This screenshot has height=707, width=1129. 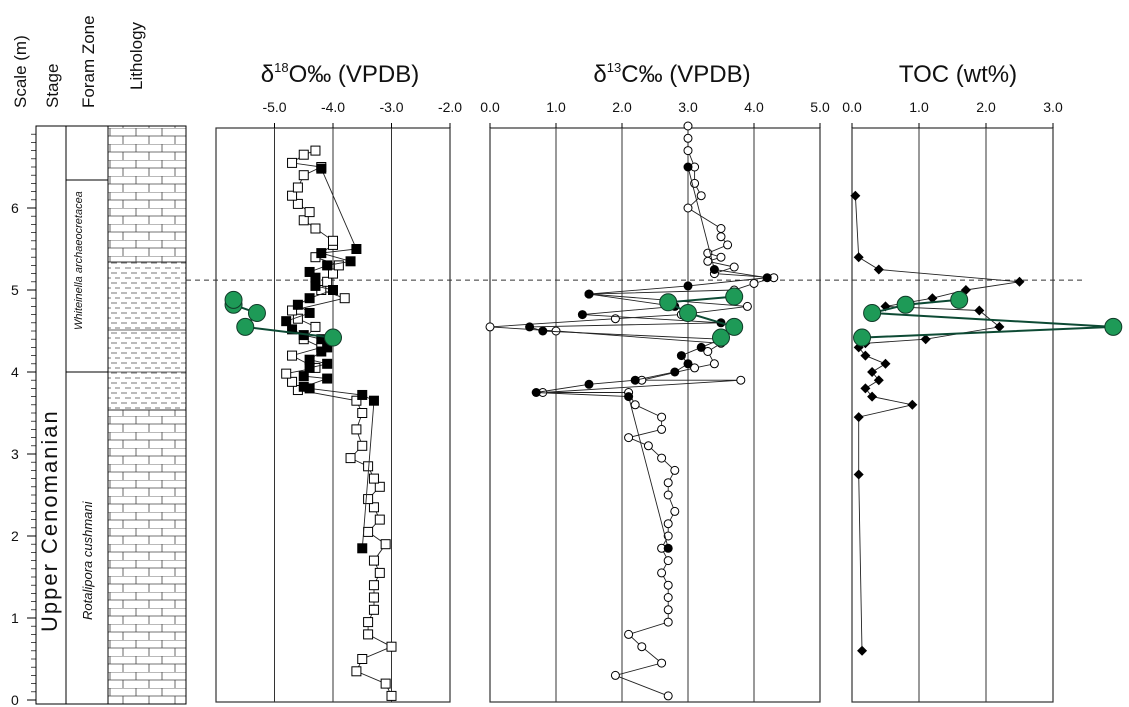 I want to click on depth-tick-label: 3, so click(x=15, y=454).